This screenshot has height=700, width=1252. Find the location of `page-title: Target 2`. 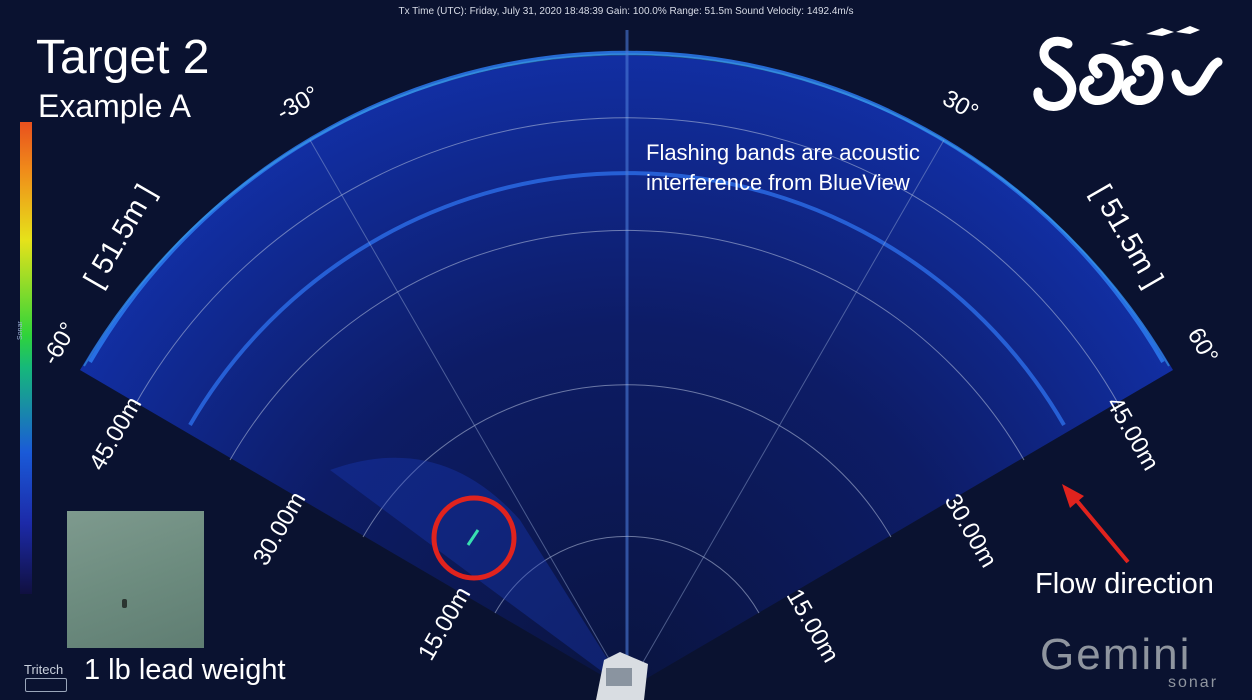

page-title: Target 2 is located at coordinates (123, 57).